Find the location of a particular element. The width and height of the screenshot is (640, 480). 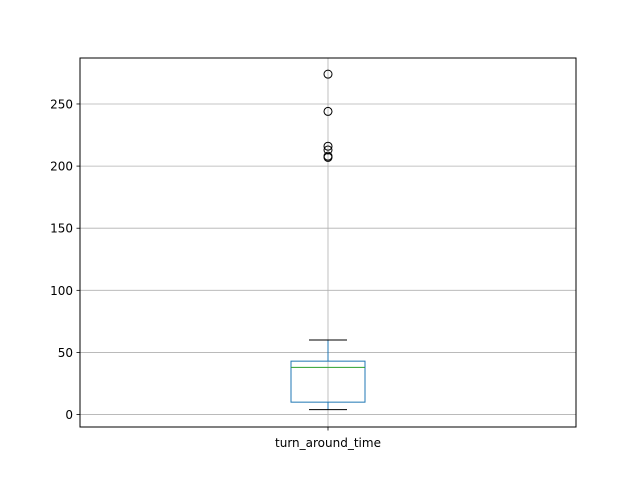

y-tick-label: 150 is located at coordinates (61, 229).